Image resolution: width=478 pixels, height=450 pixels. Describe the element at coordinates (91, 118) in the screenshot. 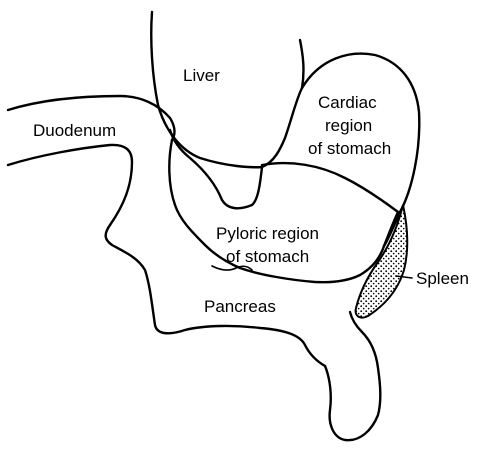

I see `duodenum-outline` at that location.